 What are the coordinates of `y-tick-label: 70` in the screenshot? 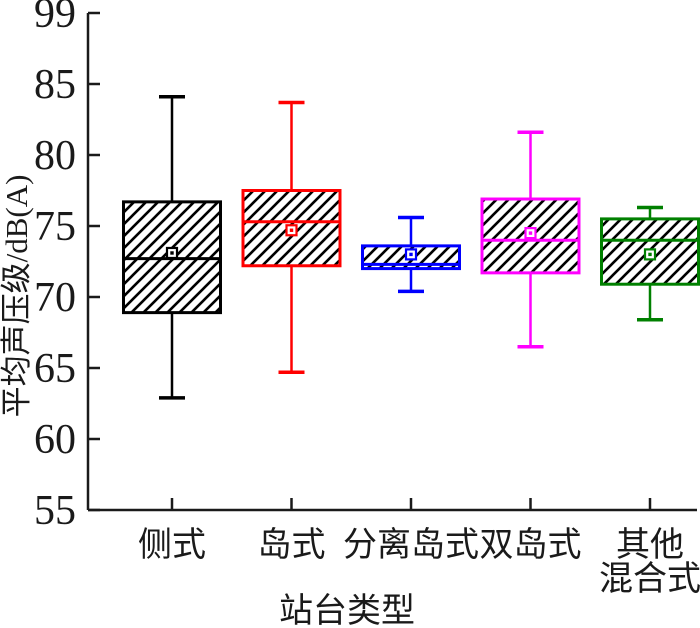 It's located at (55, 298).